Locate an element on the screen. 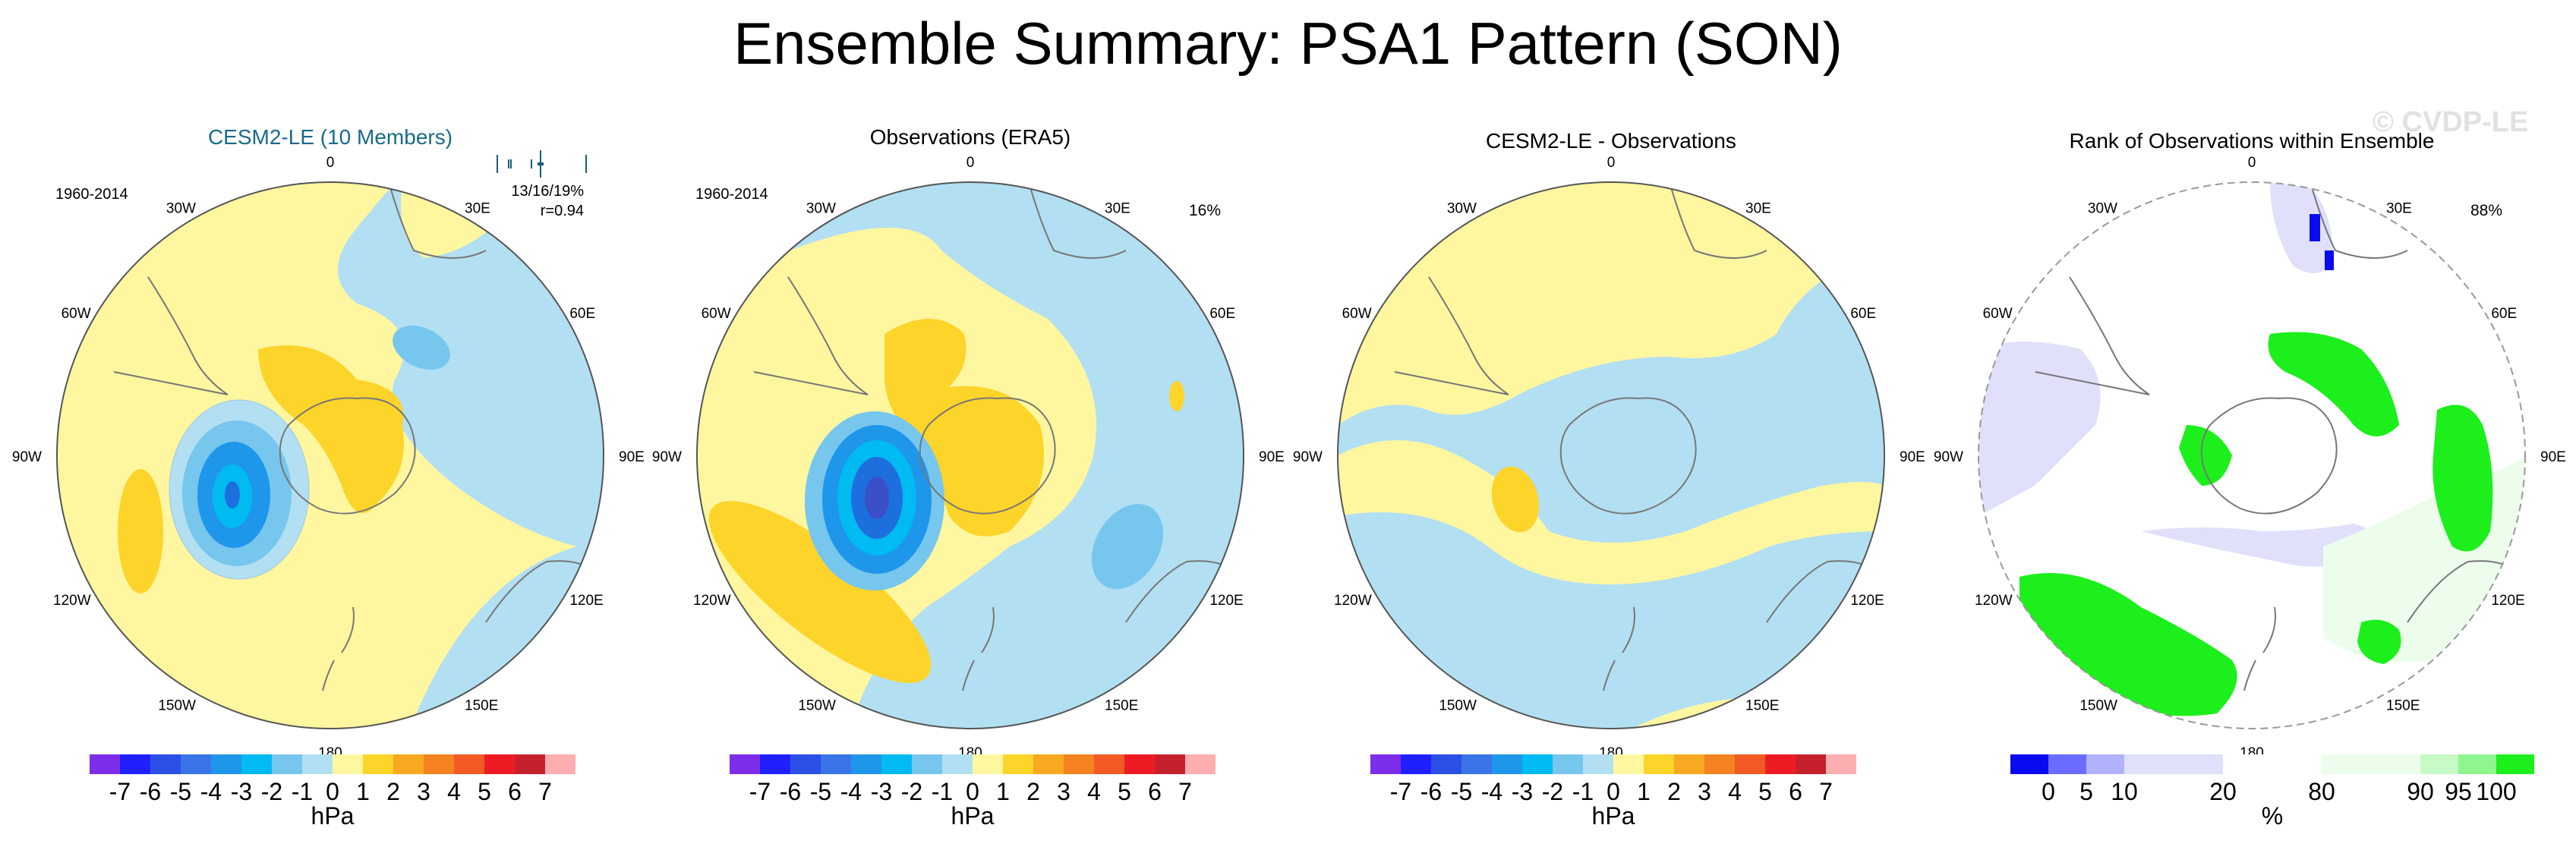 Image resolution: width=2576 pixels, height=847 pixels. longitude-label: 60W is located at coordinates (76, 314).